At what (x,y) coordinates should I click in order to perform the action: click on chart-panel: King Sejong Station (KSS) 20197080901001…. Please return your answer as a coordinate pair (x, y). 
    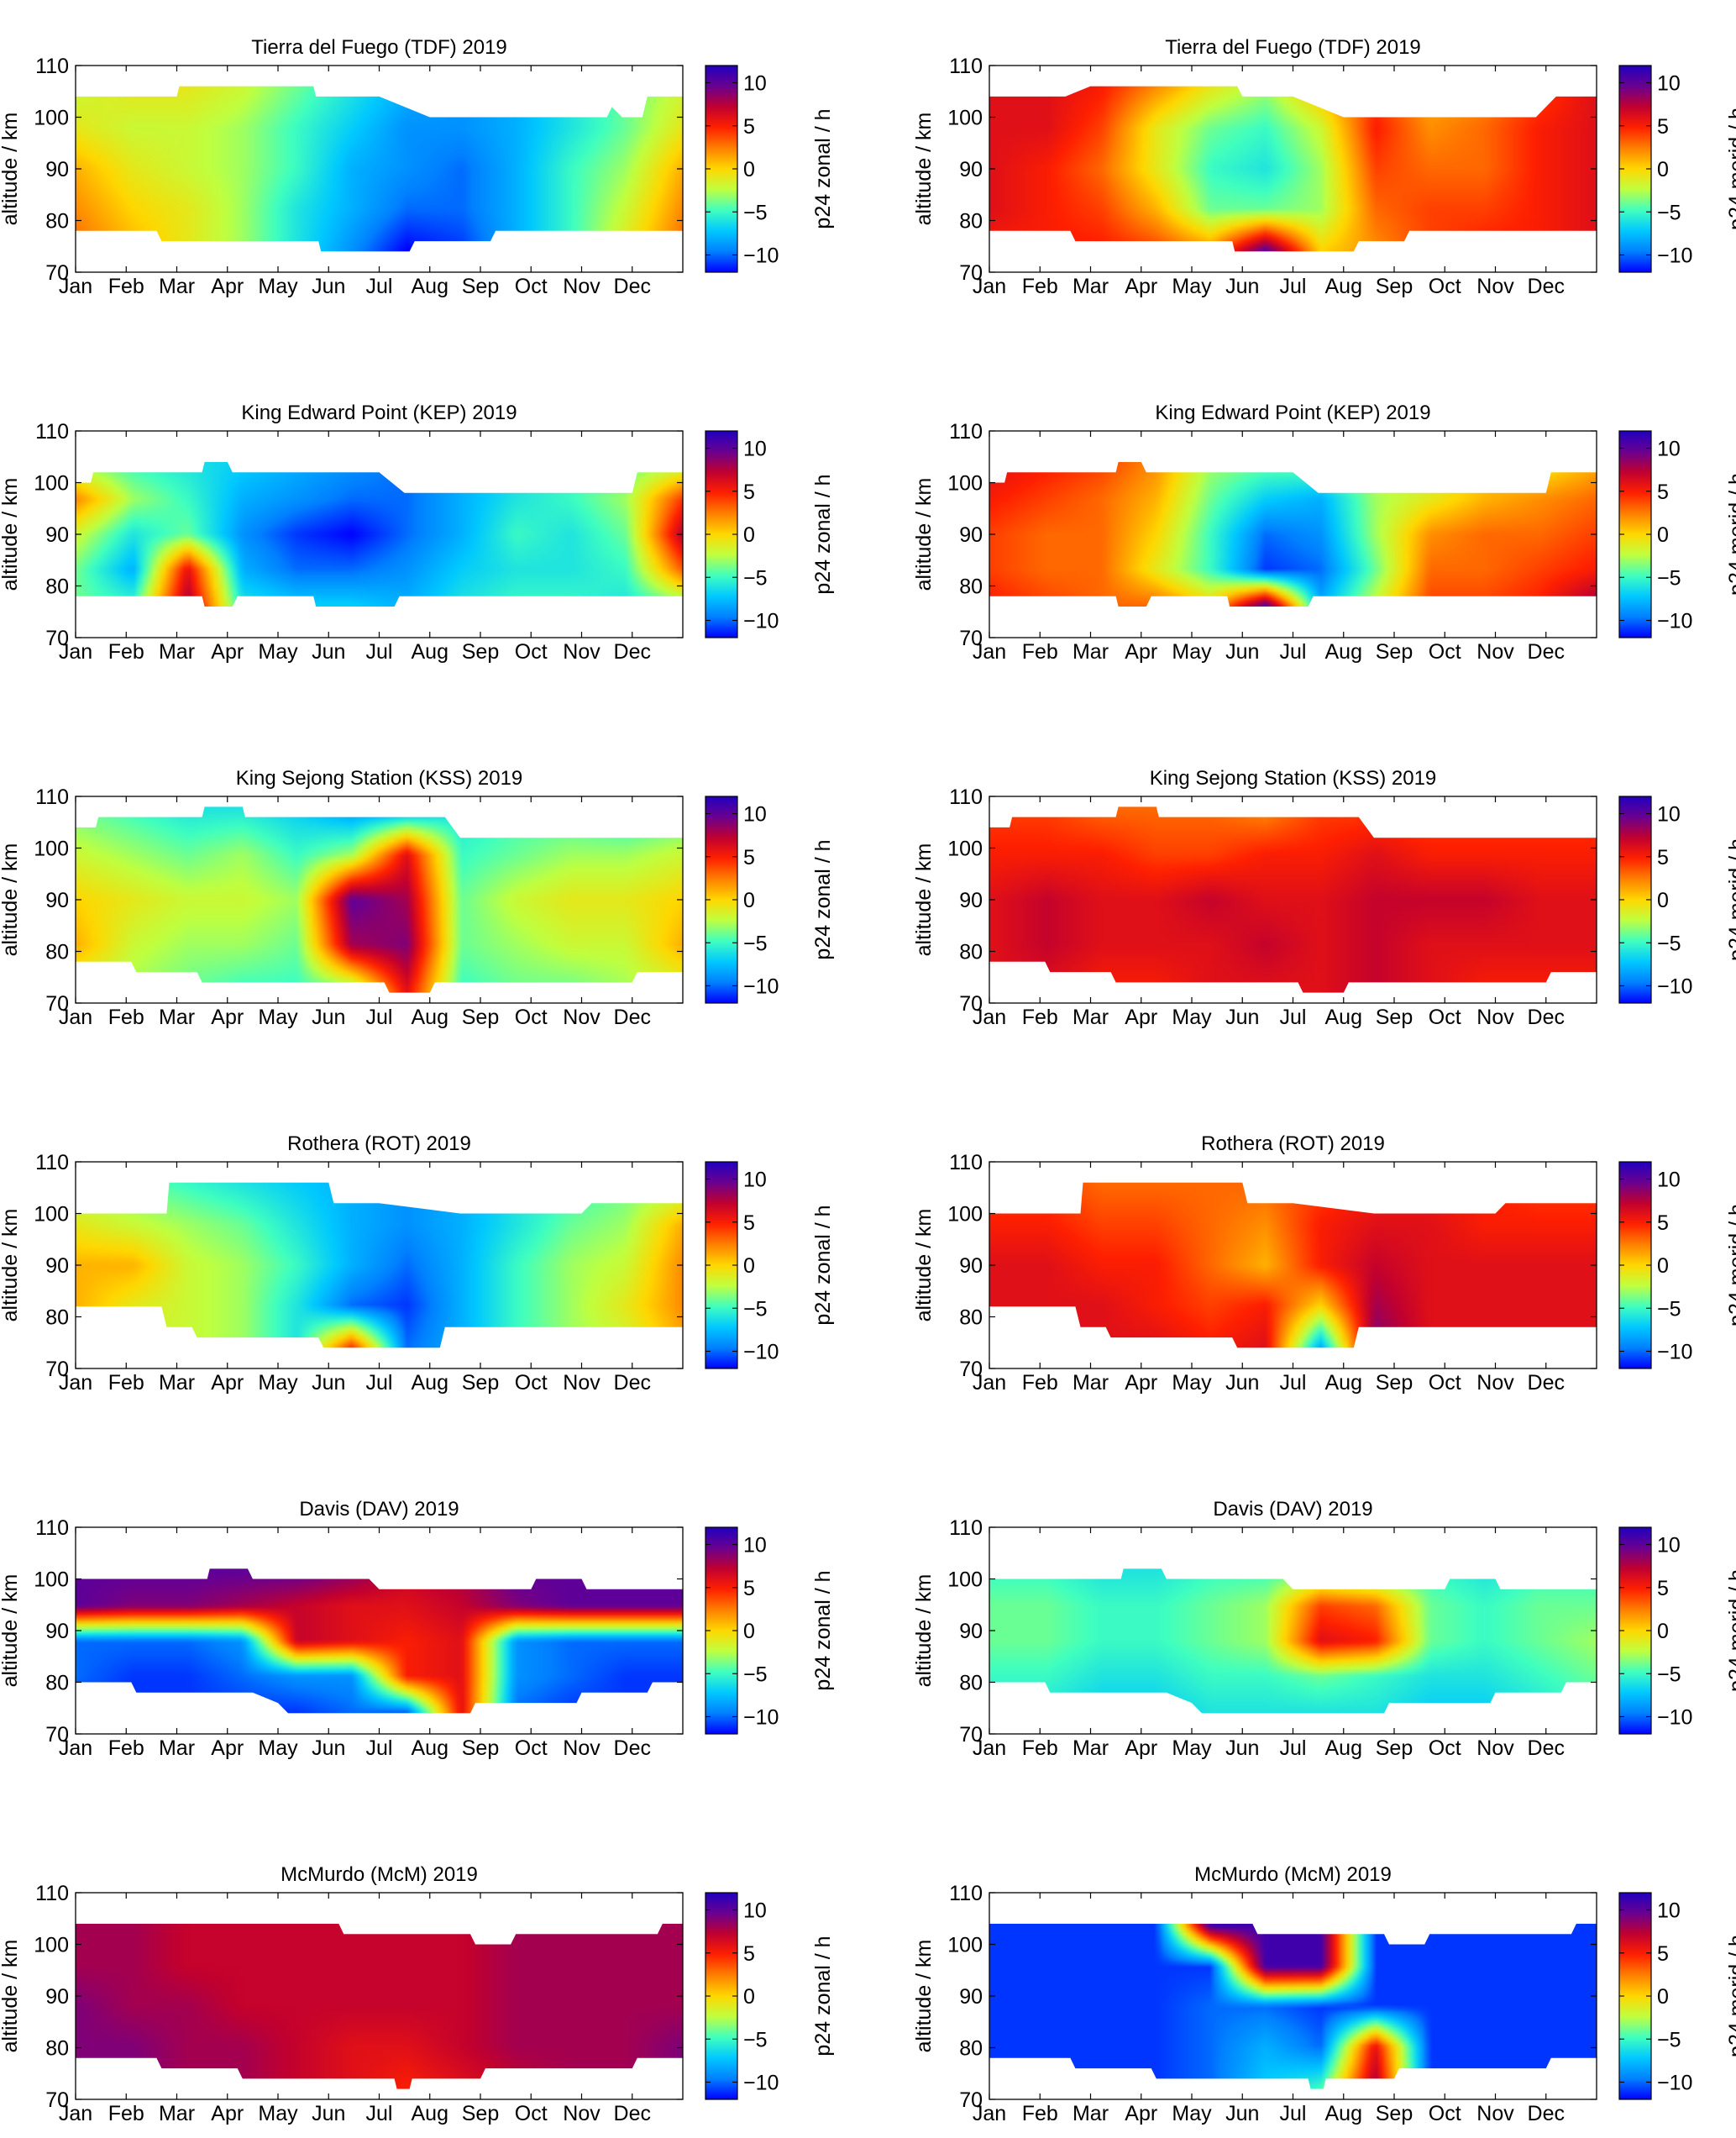
    Looking at the image, I should click on (1324, 898).